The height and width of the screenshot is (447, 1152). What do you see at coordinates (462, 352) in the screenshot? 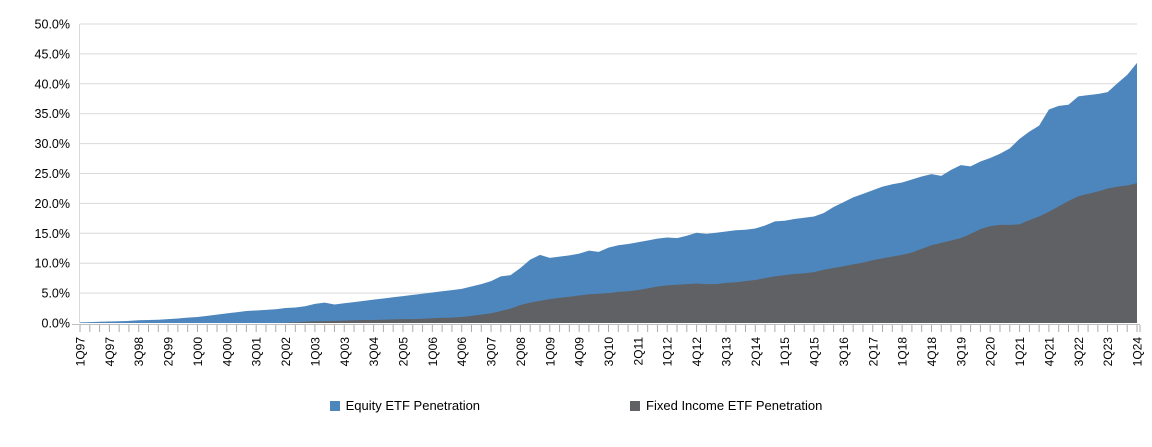
I see `x-axis-tick-label: 4Q06` at bounding box center [462, 352].